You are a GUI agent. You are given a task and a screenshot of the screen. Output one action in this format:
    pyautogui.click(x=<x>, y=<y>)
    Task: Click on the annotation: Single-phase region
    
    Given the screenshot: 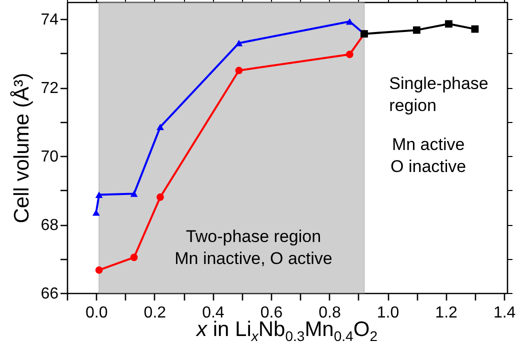 What is the action you would take?
    pyautogui.click(x=438, y=95)
    